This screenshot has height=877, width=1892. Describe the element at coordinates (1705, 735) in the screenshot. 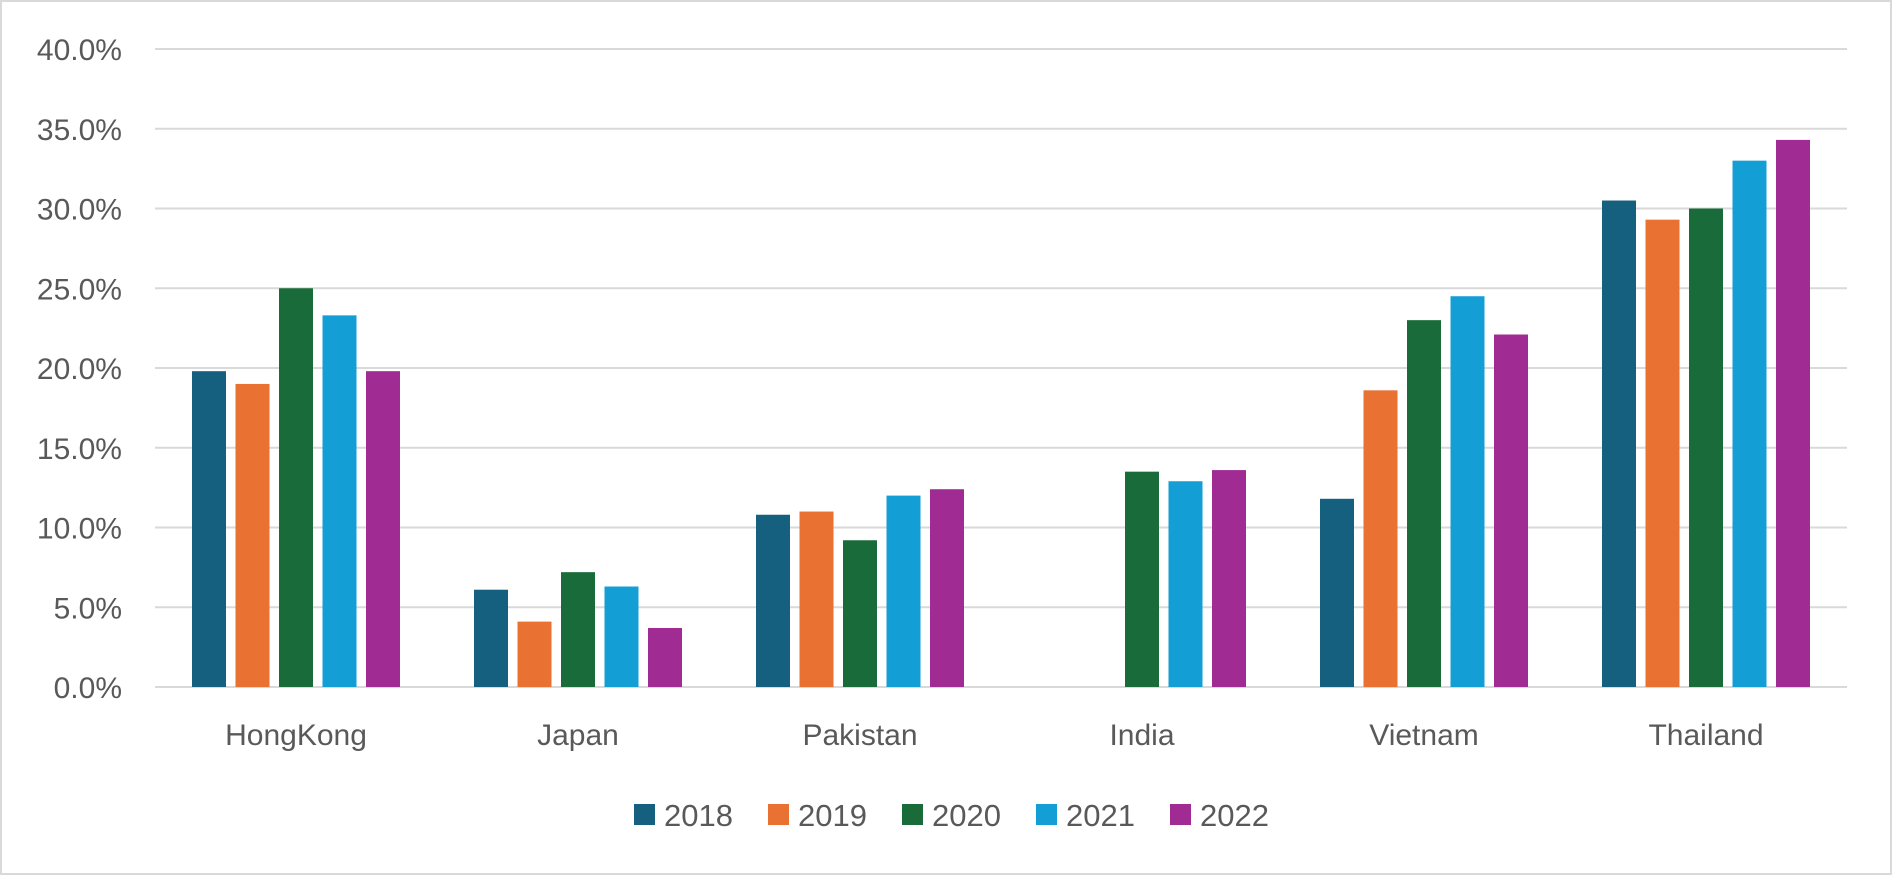

I see `x-category-label: Thailand` at that location.